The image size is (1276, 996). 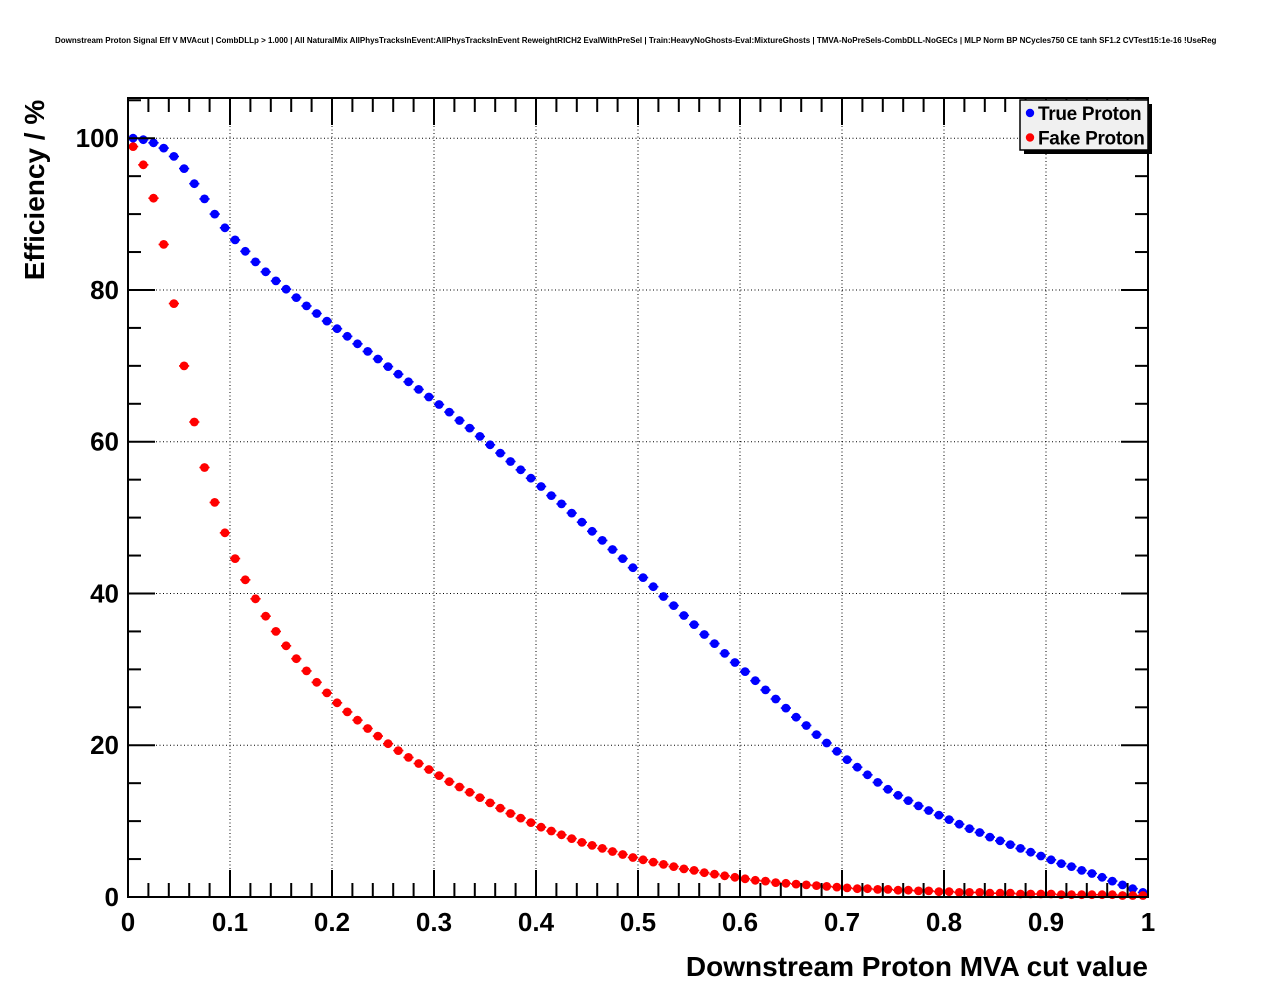 I want to click on svg-text: 1, so click(x=1148, y=922).